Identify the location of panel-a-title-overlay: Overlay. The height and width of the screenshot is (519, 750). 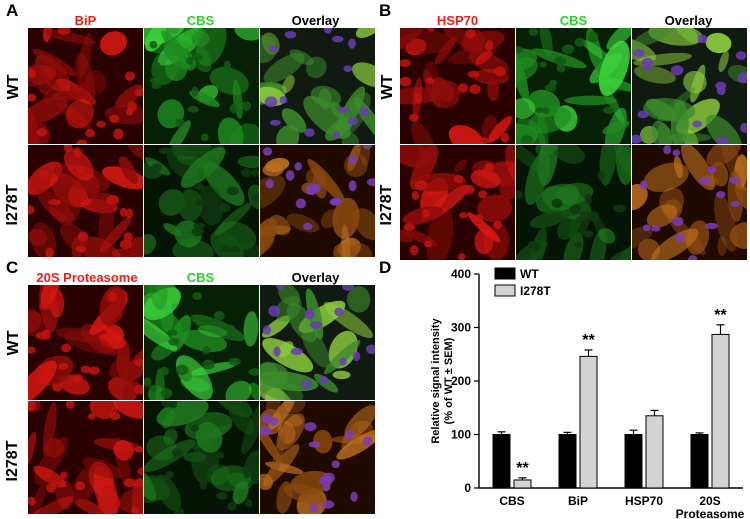
(315, 20).